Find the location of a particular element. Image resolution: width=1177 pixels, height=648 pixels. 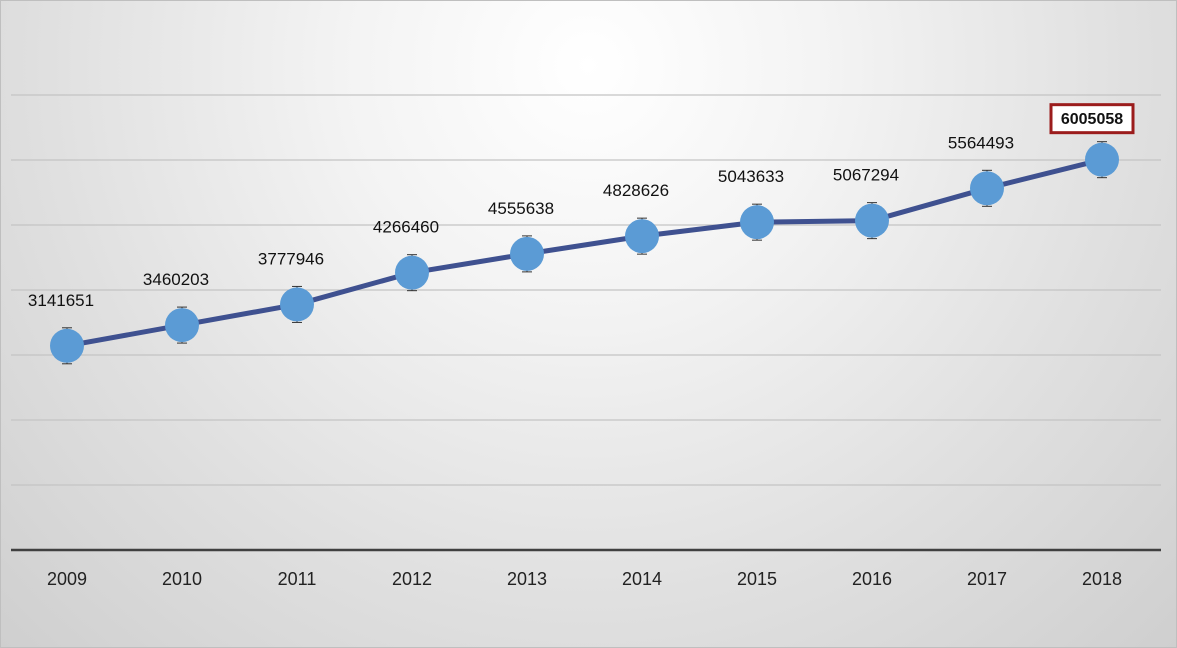

x-tick-label: 2015 is located at coordinates (757, 579).